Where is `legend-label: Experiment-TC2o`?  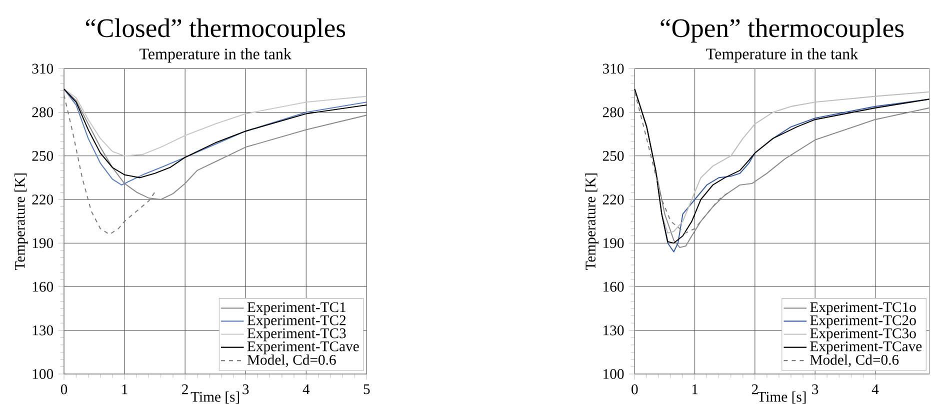
legend-label: Experiment-TC2o is located at coordinates (863, 321).